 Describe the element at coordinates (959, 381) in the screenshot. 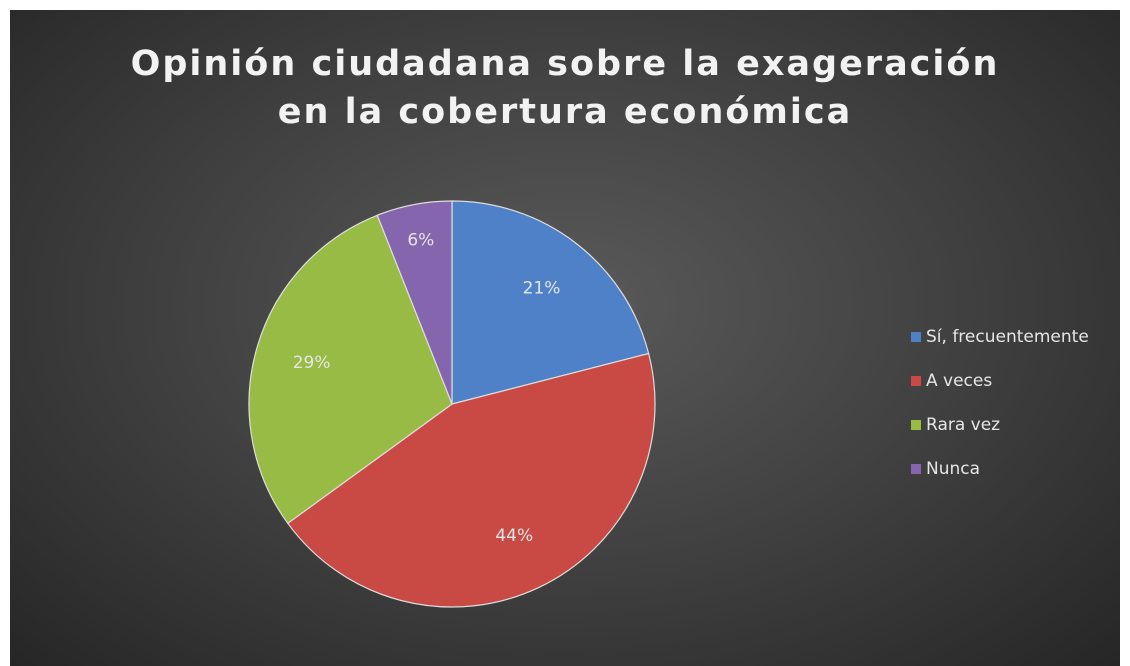

I see `legend-label: A veces` at that location.